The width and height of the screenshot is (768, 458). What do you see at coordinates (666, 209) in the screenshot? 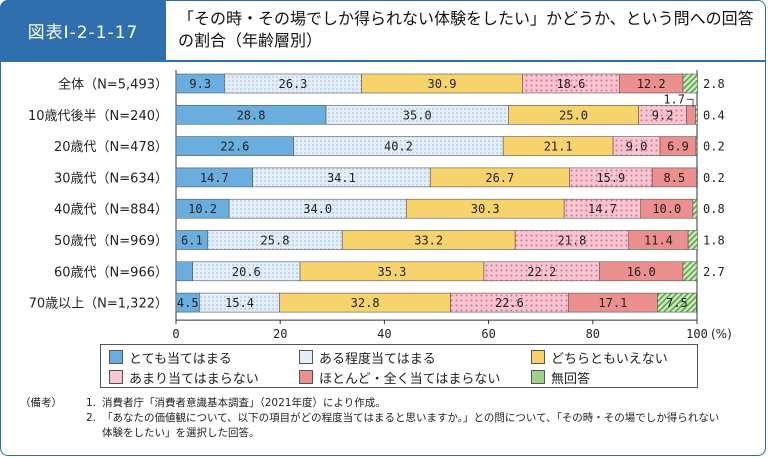
I see `data-label: 10.0` at bounding box center [666, 209].